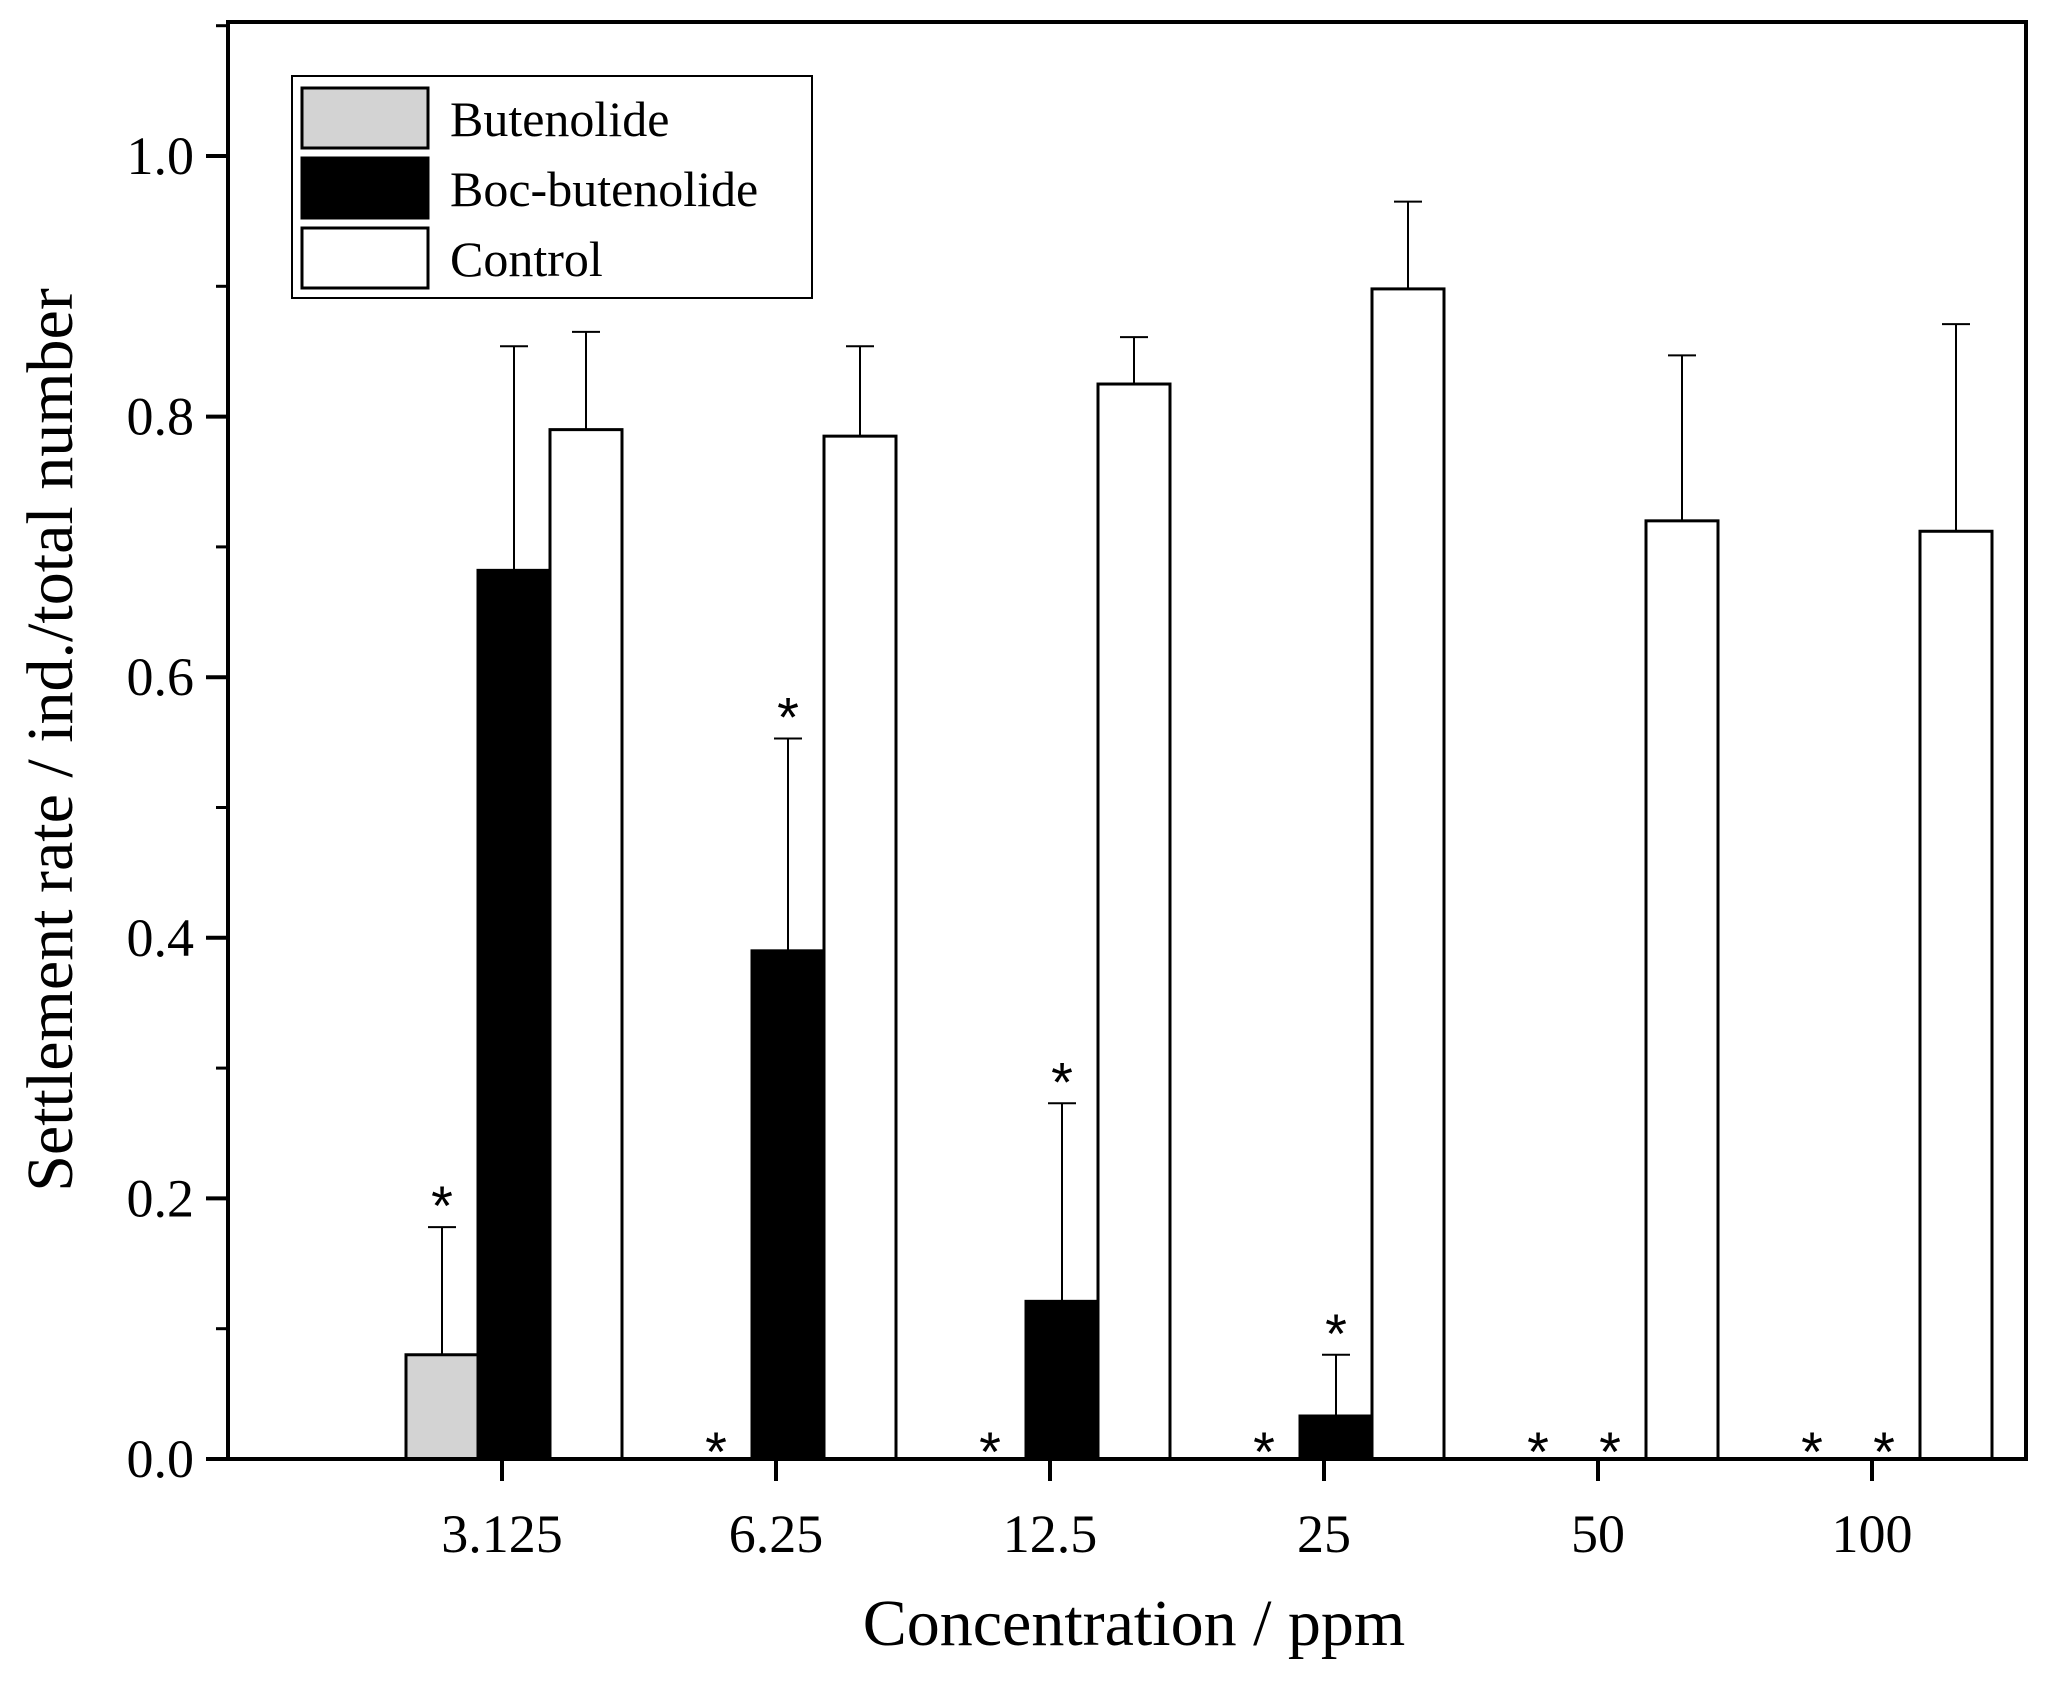 Image resolution: width=2056 pixels, height=1684 pixels. Describe the element at coordinates (1324, 1534) in the screenshot. I see `x-tick-label-25: 25` at that location.